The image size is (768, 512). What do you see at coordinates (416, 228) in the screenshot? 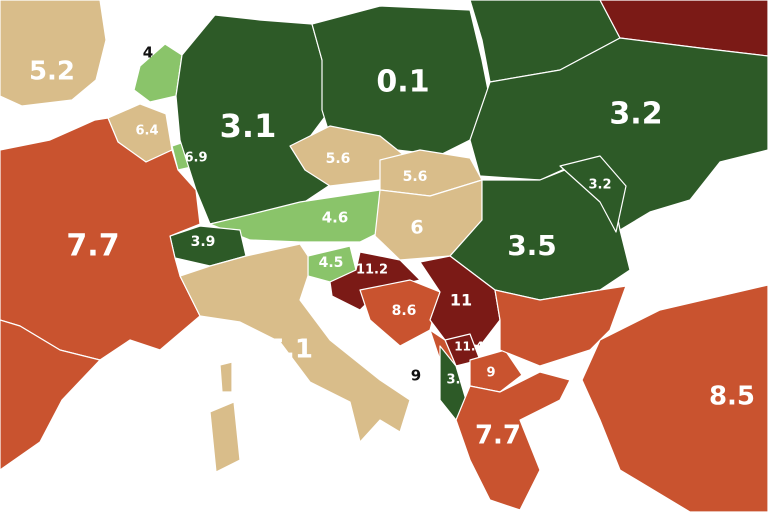
I see `region-label: 6` at bounding box center [416, 228].